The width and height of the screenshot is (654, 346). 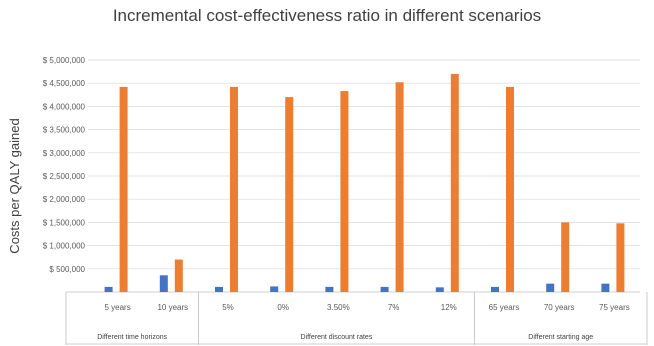 What do you see at coordinates (336, 337) in the screenshot?
I see `group-label: Different discount rates` at bounding box center [336, 337].